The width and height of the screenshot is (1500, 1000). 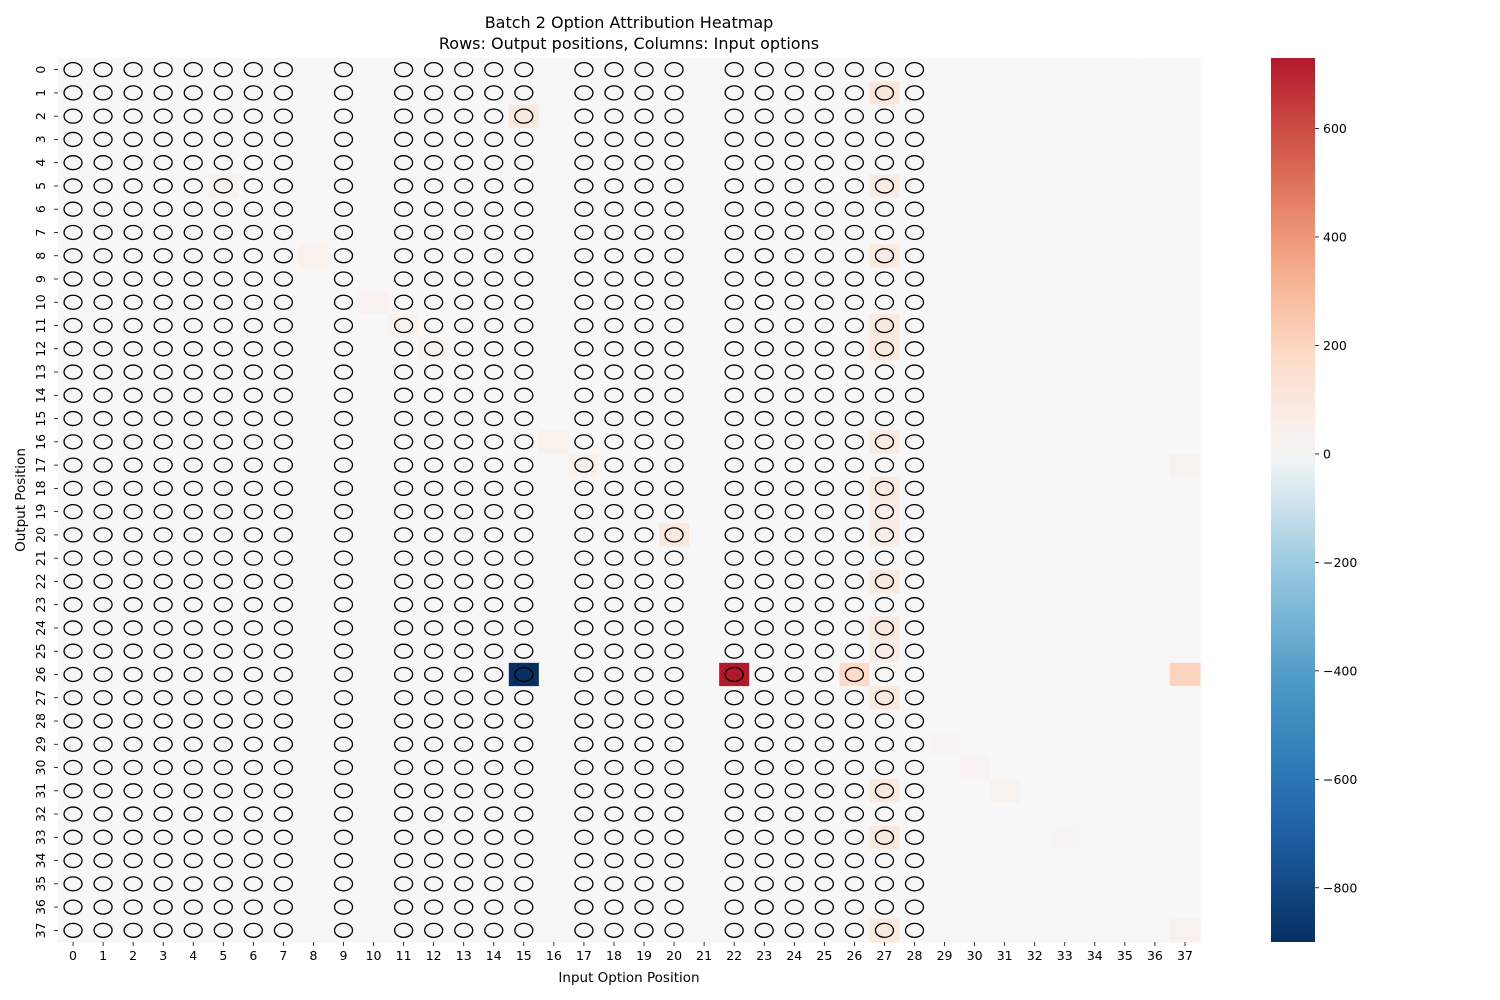 I want to click on ellipse-marker-r18-c11, so click(x=403, y=488).